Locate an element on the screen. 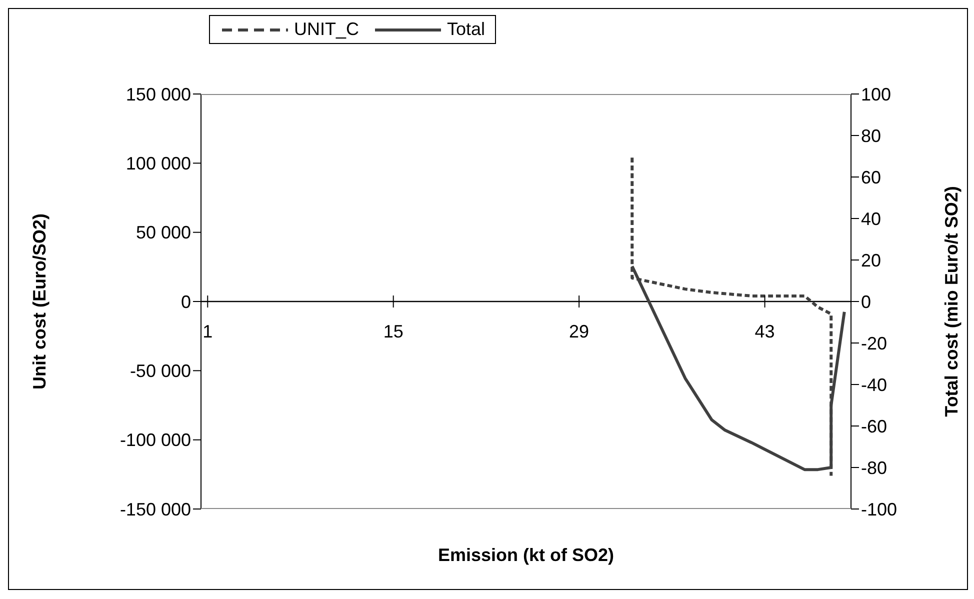 The width and height of the screenshot is (974, 599). legend-label: Total is located at coordinates (466, 29).